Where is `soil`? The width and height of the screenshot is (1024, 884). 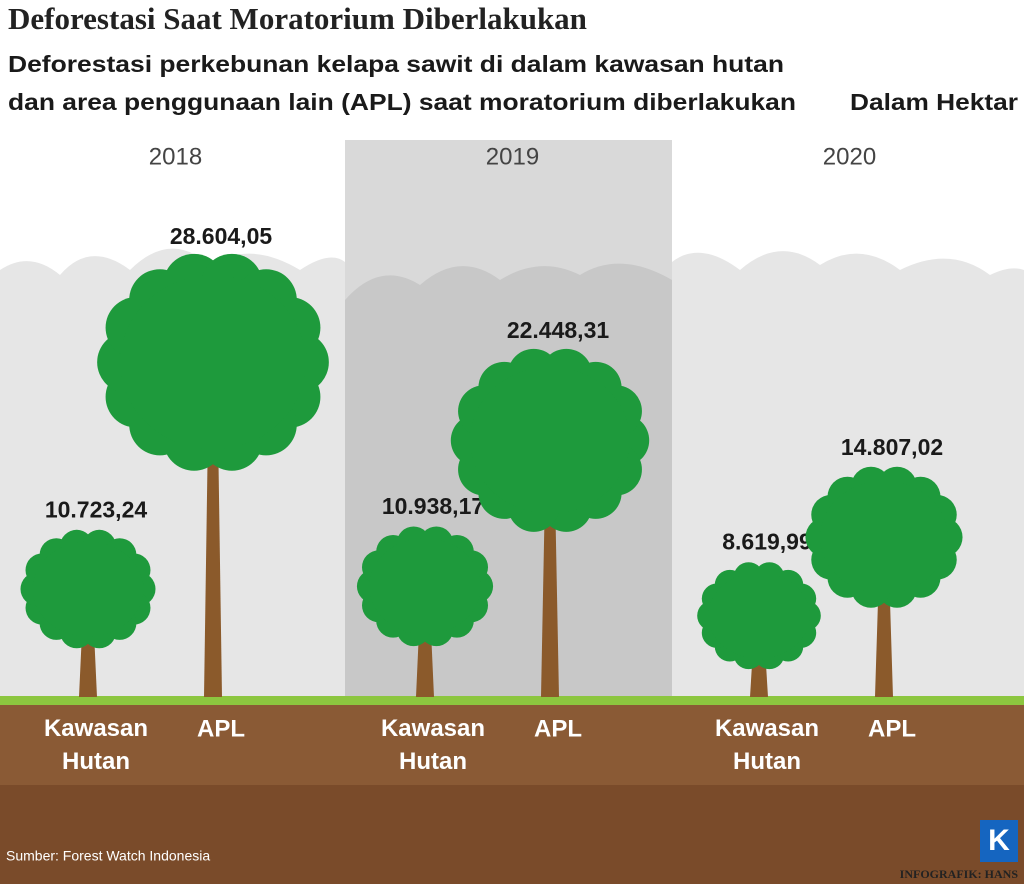 soil is located at coordinates (512, 745).